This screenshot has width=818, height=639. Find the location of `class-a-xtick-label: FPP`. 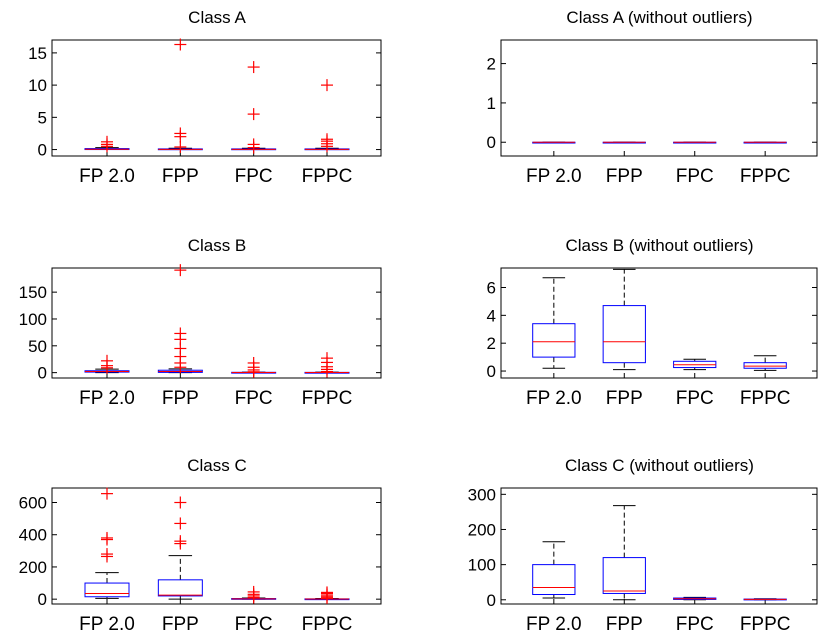

class-a-xtick-label: FPP is located at coordinates (180, 176).